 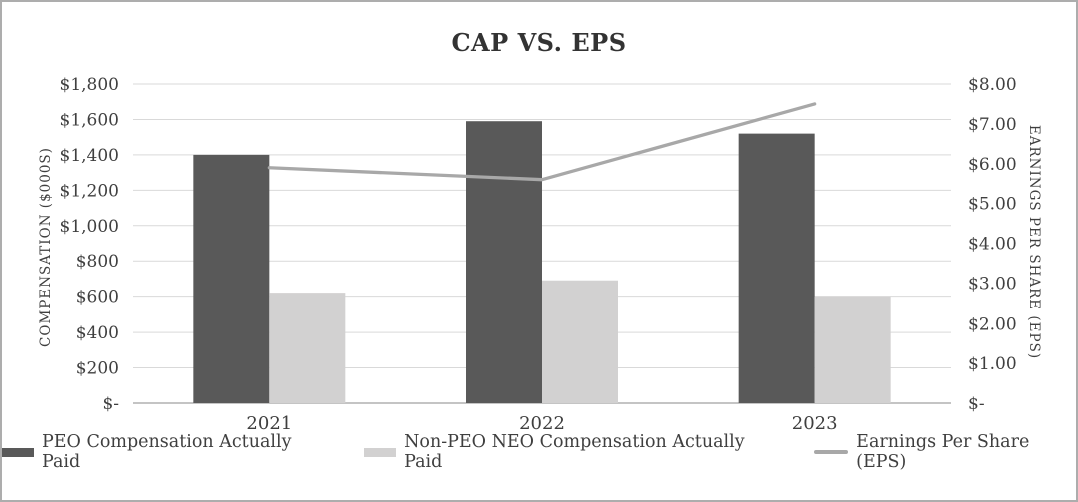 I want to click on right-axis-tick-label: $6.00, so click(x=992, y=165).